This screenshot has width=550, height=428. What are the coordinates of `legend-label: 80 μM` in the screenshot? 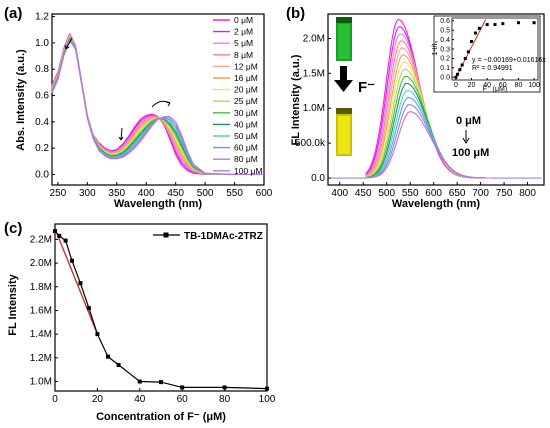 It's located at (246, 159).